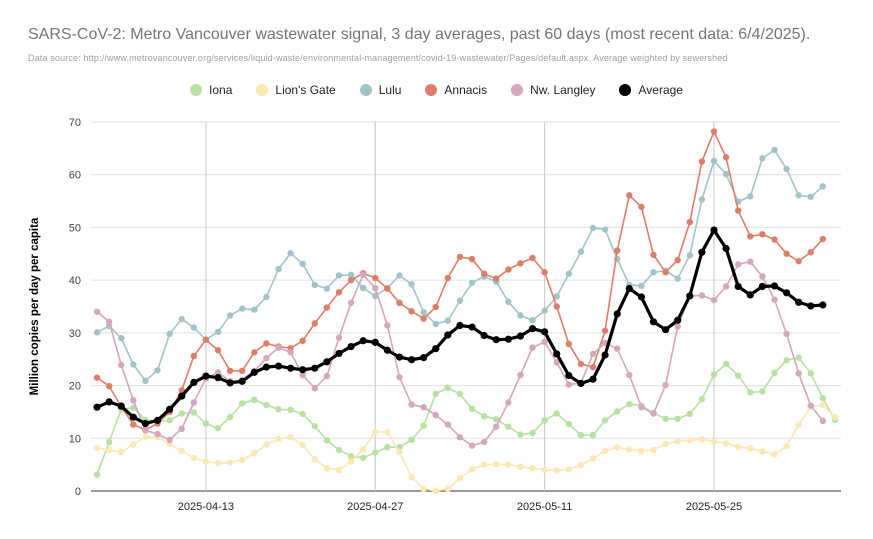 The width and height of the screenshot is (873, 539). I want to click on legend-item: Annacis, so click(456, 90).